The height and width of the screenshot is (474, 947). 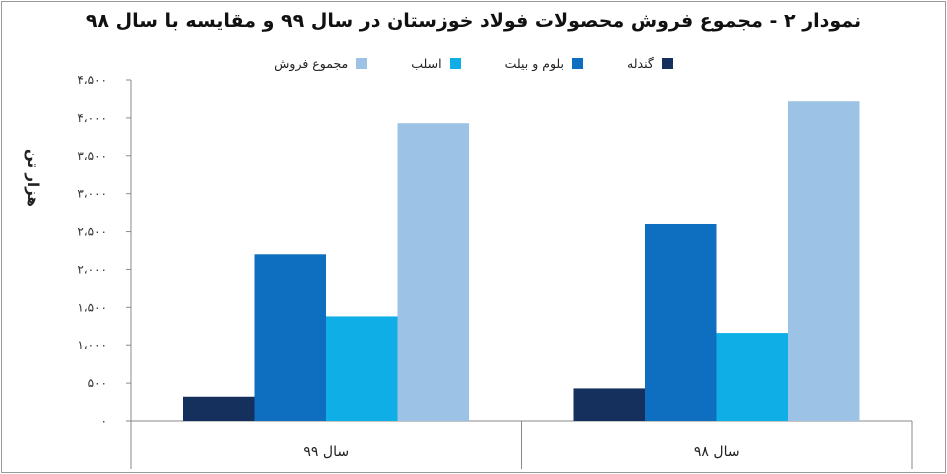 I want to click on legend-swatch-total-sales, so click(x=362, y=63).